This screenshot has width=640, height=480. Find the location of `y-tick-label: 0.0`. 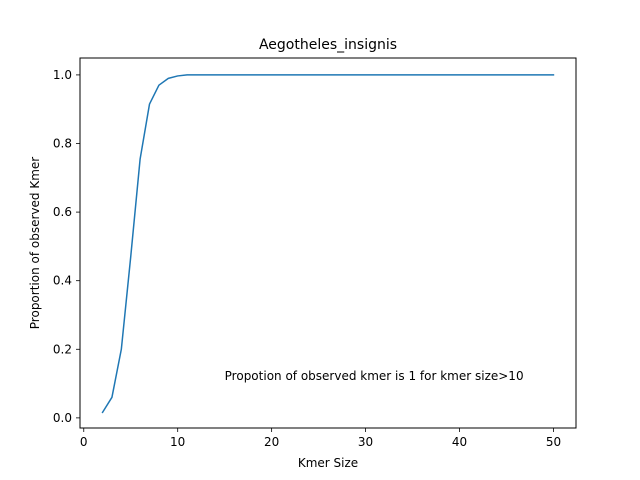

y-tick-label: 0.0 is located at coordinates (62, 418).